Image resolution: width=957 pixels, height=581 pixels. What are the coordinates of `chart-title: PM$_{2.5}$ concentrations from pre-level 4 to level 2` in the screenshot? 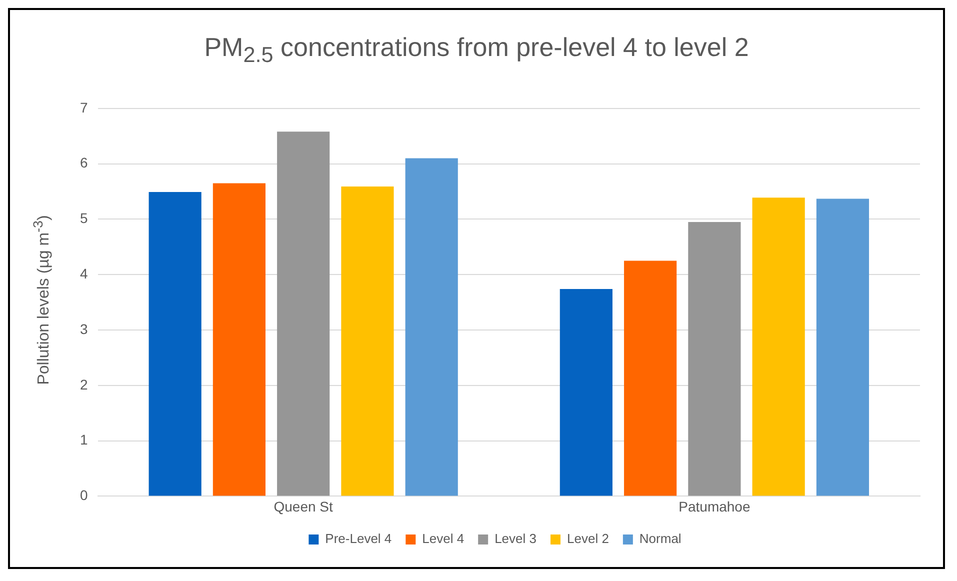 It's located at (476, 50).